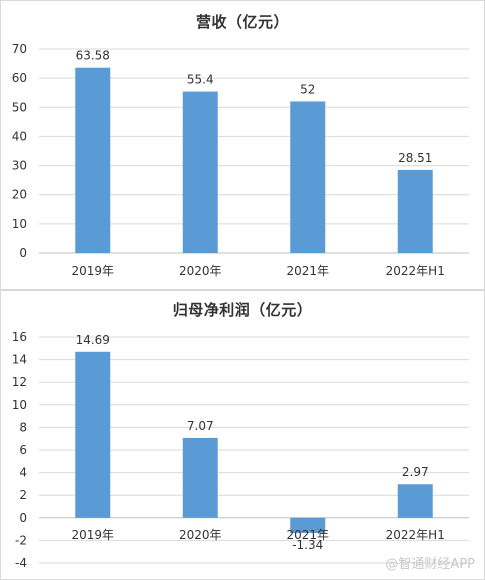 Image resolution: width=485 pixels, height=580 pixels. What do you see at coordinates (19, 360) in the screenshot?
I see `y-tick-label: 14` at bounding box center [19, 360].